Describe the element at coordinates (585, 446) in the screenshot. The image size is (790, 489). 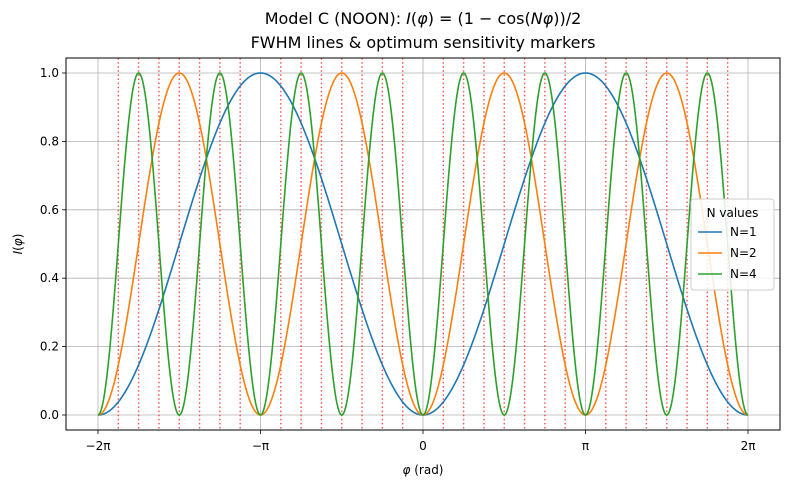
I see `x-tick-label: π` at that location.